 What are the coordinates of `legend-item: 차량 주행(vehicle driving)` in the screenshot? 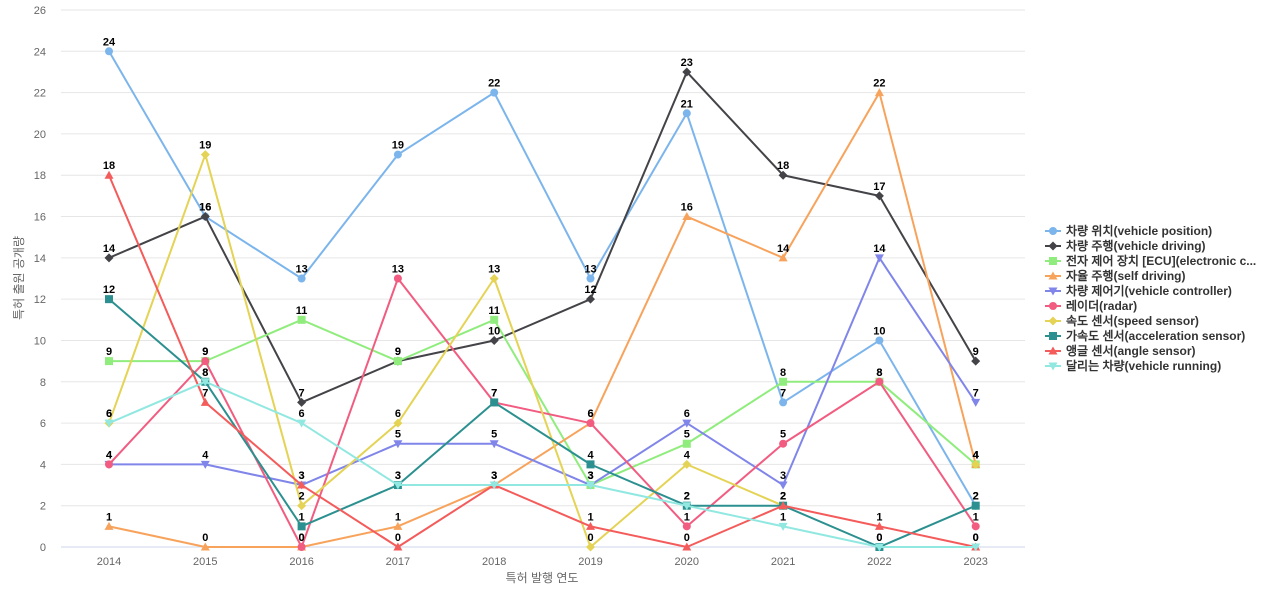 It's located at (1125, 245).